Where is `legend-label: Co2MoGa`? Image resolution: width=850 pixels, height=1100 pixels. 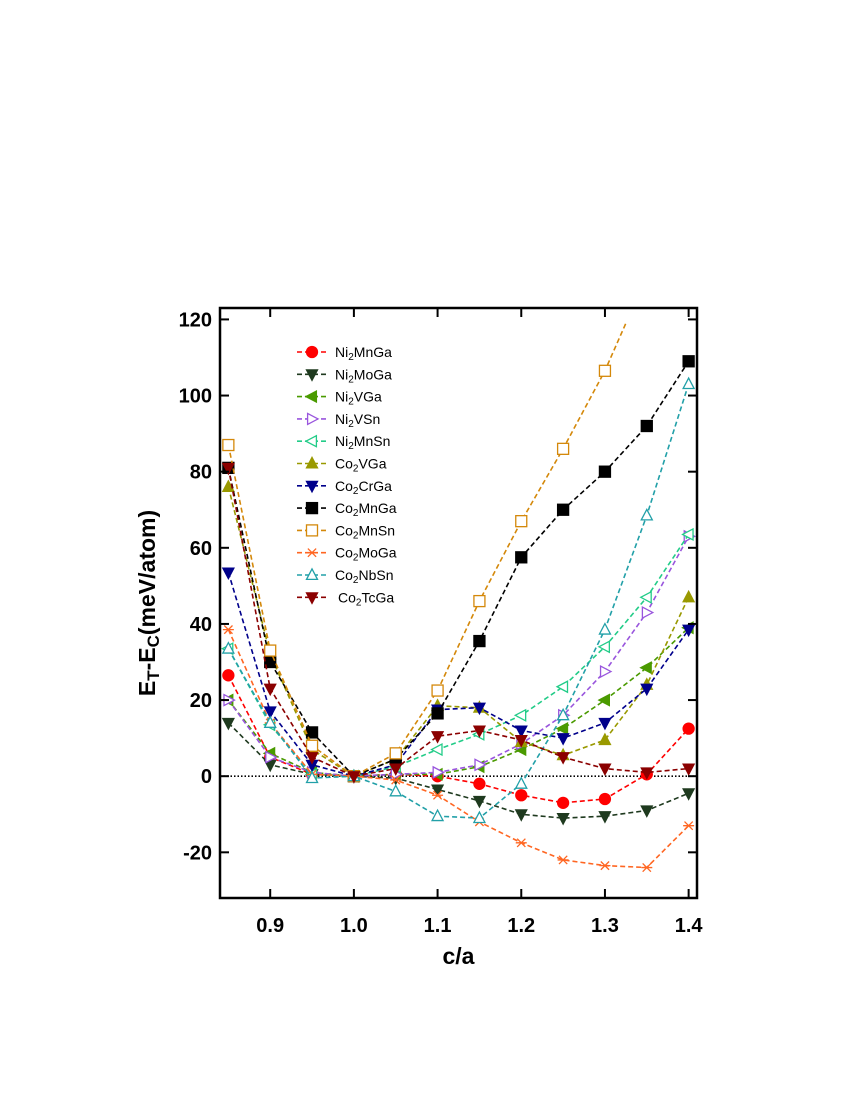 legend-label: Co2MoGa is located at coordinates (366, 554).